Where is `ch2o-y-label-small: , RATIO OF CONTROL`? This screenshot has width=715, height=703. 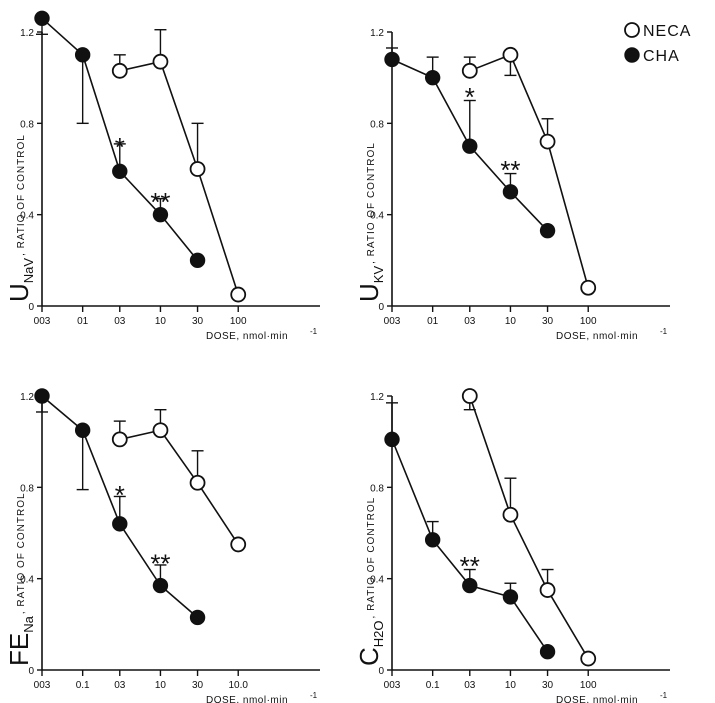
ch2o-y-label-small: , RATIO OF CONTROL is located at coordinates (371, 558).